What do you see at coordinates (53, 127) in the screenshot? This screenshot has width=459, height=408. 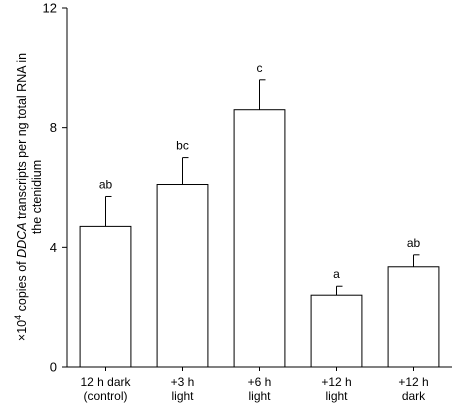 I see `y-tick-label: 8` at bounding box center [53, 127].